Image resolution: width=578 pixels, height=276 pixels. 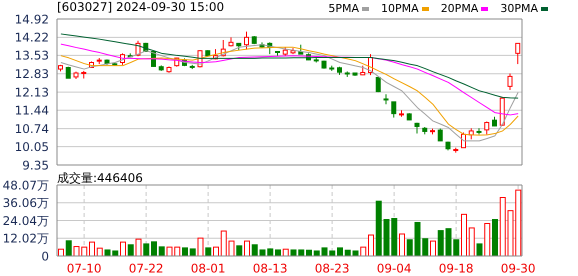 I want to click on chart-title: 成交量:446406, so click(x=100, y=178).